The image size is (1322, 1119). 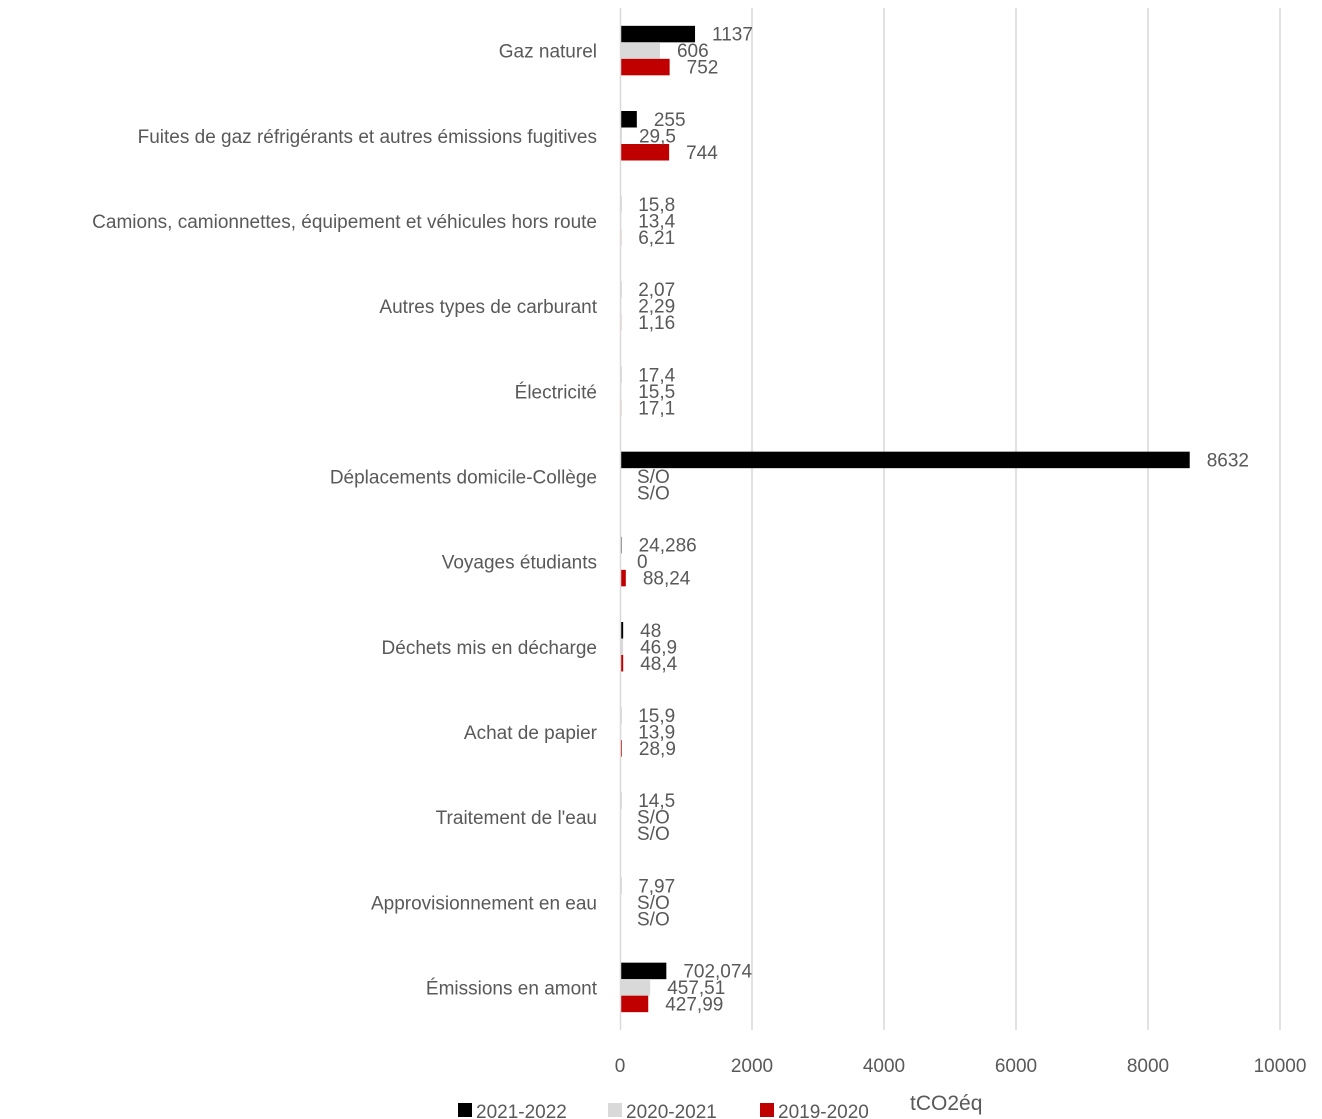 I want to click on x-tick-label: 8000, so click(x=1148, y=1066).